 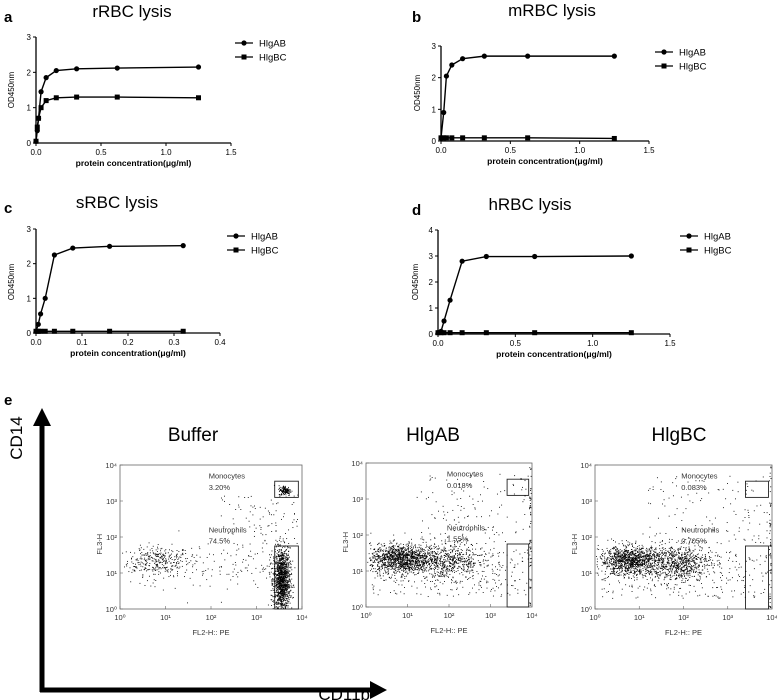 I want to click on flow-title: HlgBC, so click(x=679, y=435).